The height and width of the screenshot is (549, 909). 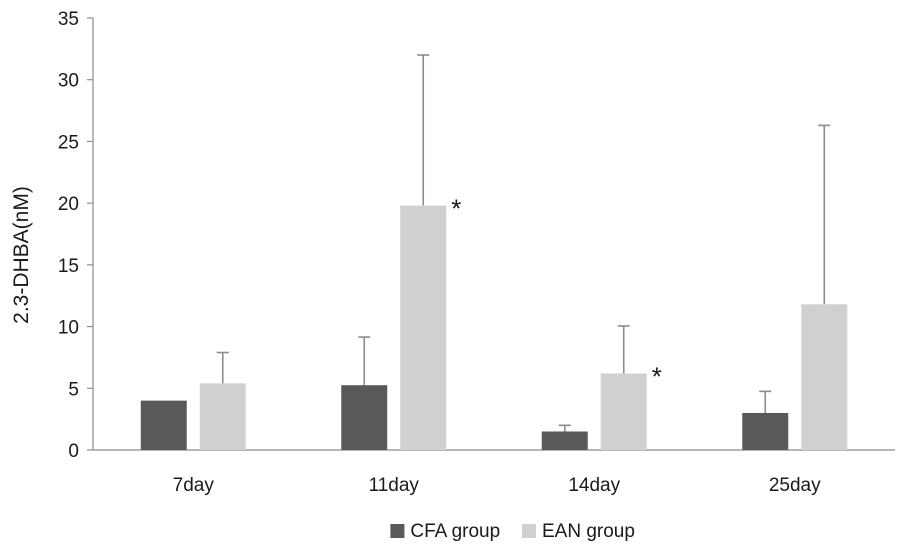 What do you see at coordinates (512, 531) in the screenshot?
I see `legend: CFA group EAN group` at bounding box center [512, 531].